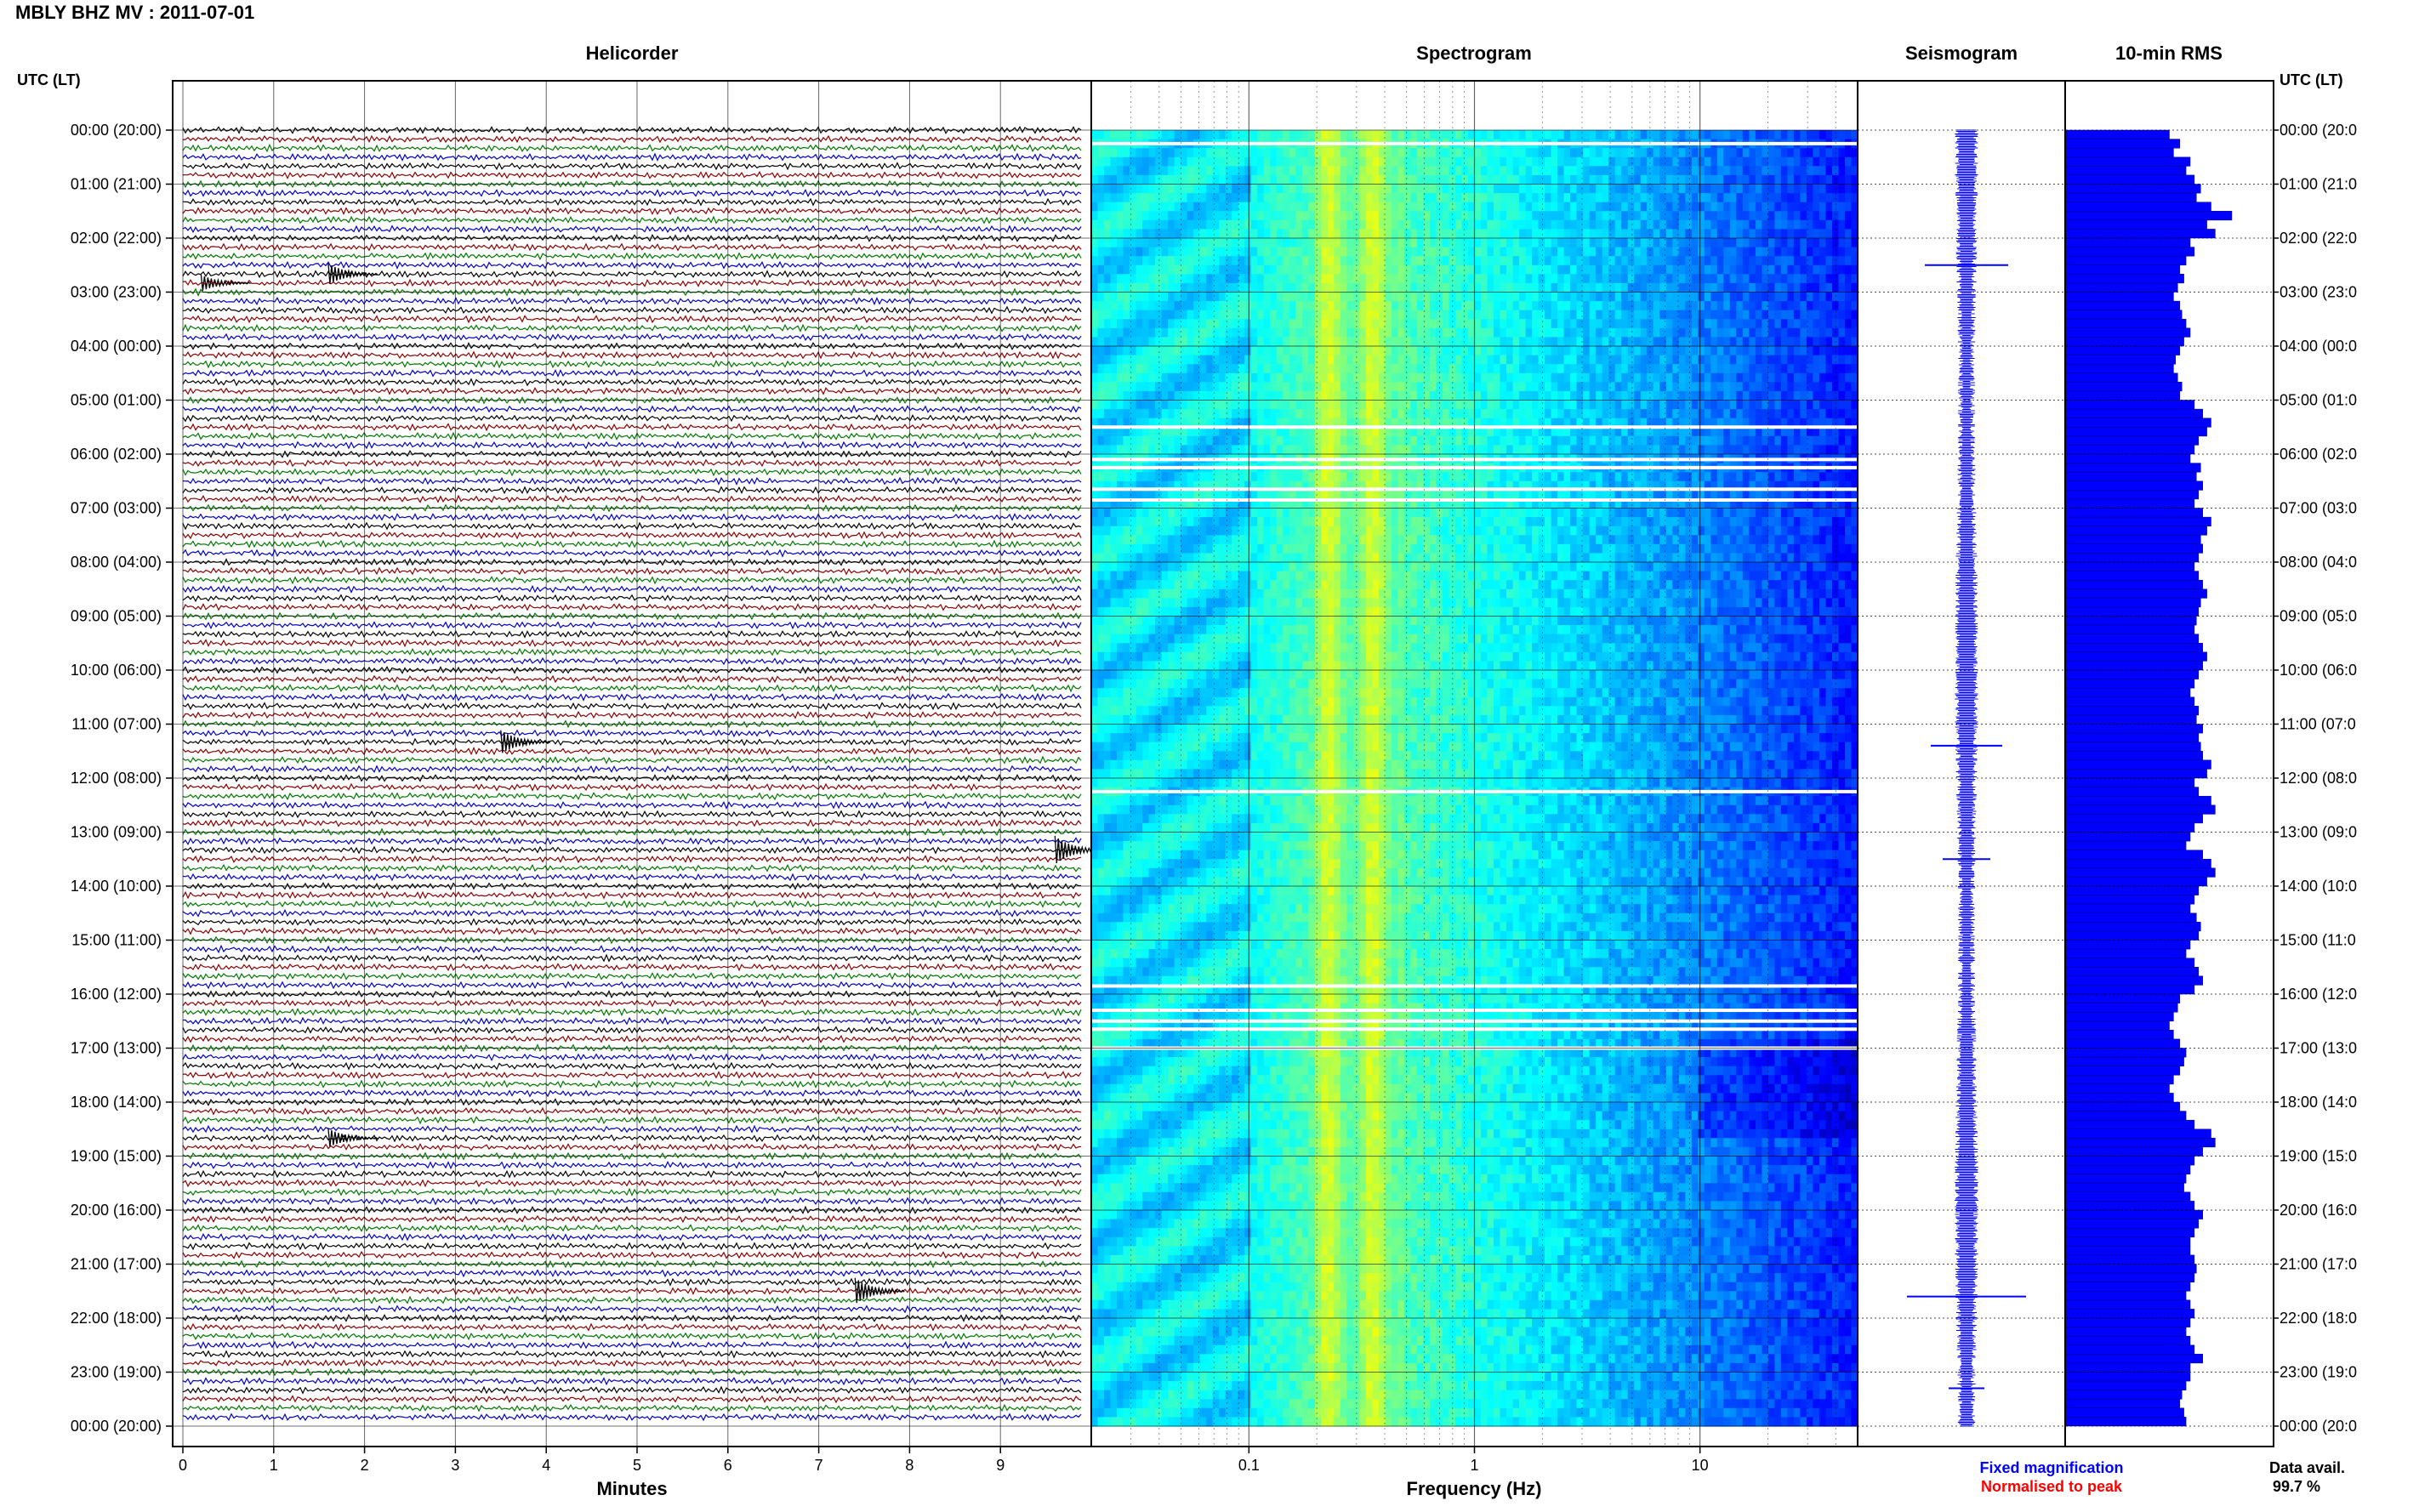  Describe the element at coordinates (116, 184) in the screenshot. I see `time-label-left: 01:00 (21:00)` at that location.